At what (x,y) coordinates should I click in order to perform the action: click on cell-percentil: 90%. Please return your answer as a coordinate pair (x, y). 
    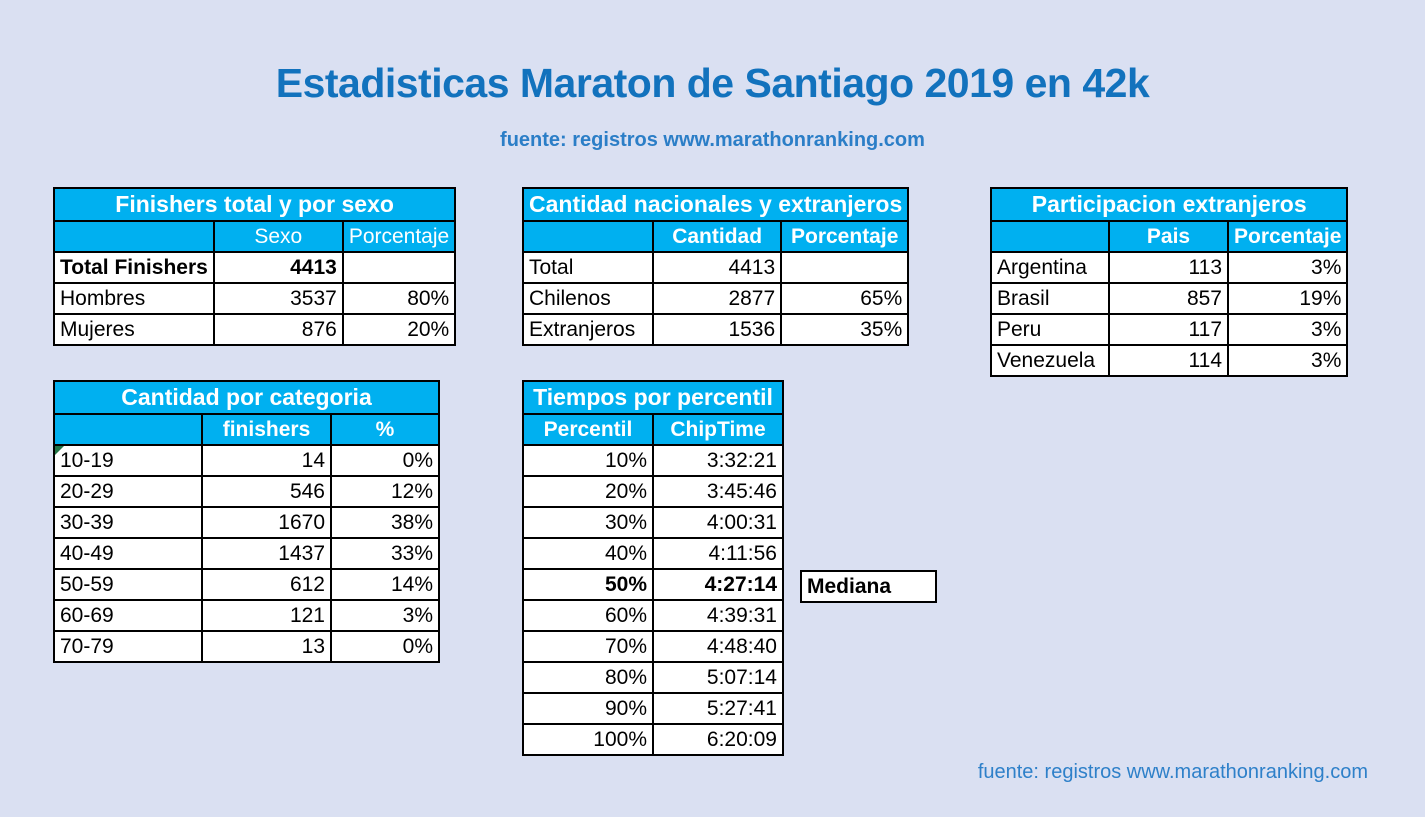
    Looking at the image, I should click on (588, 708).